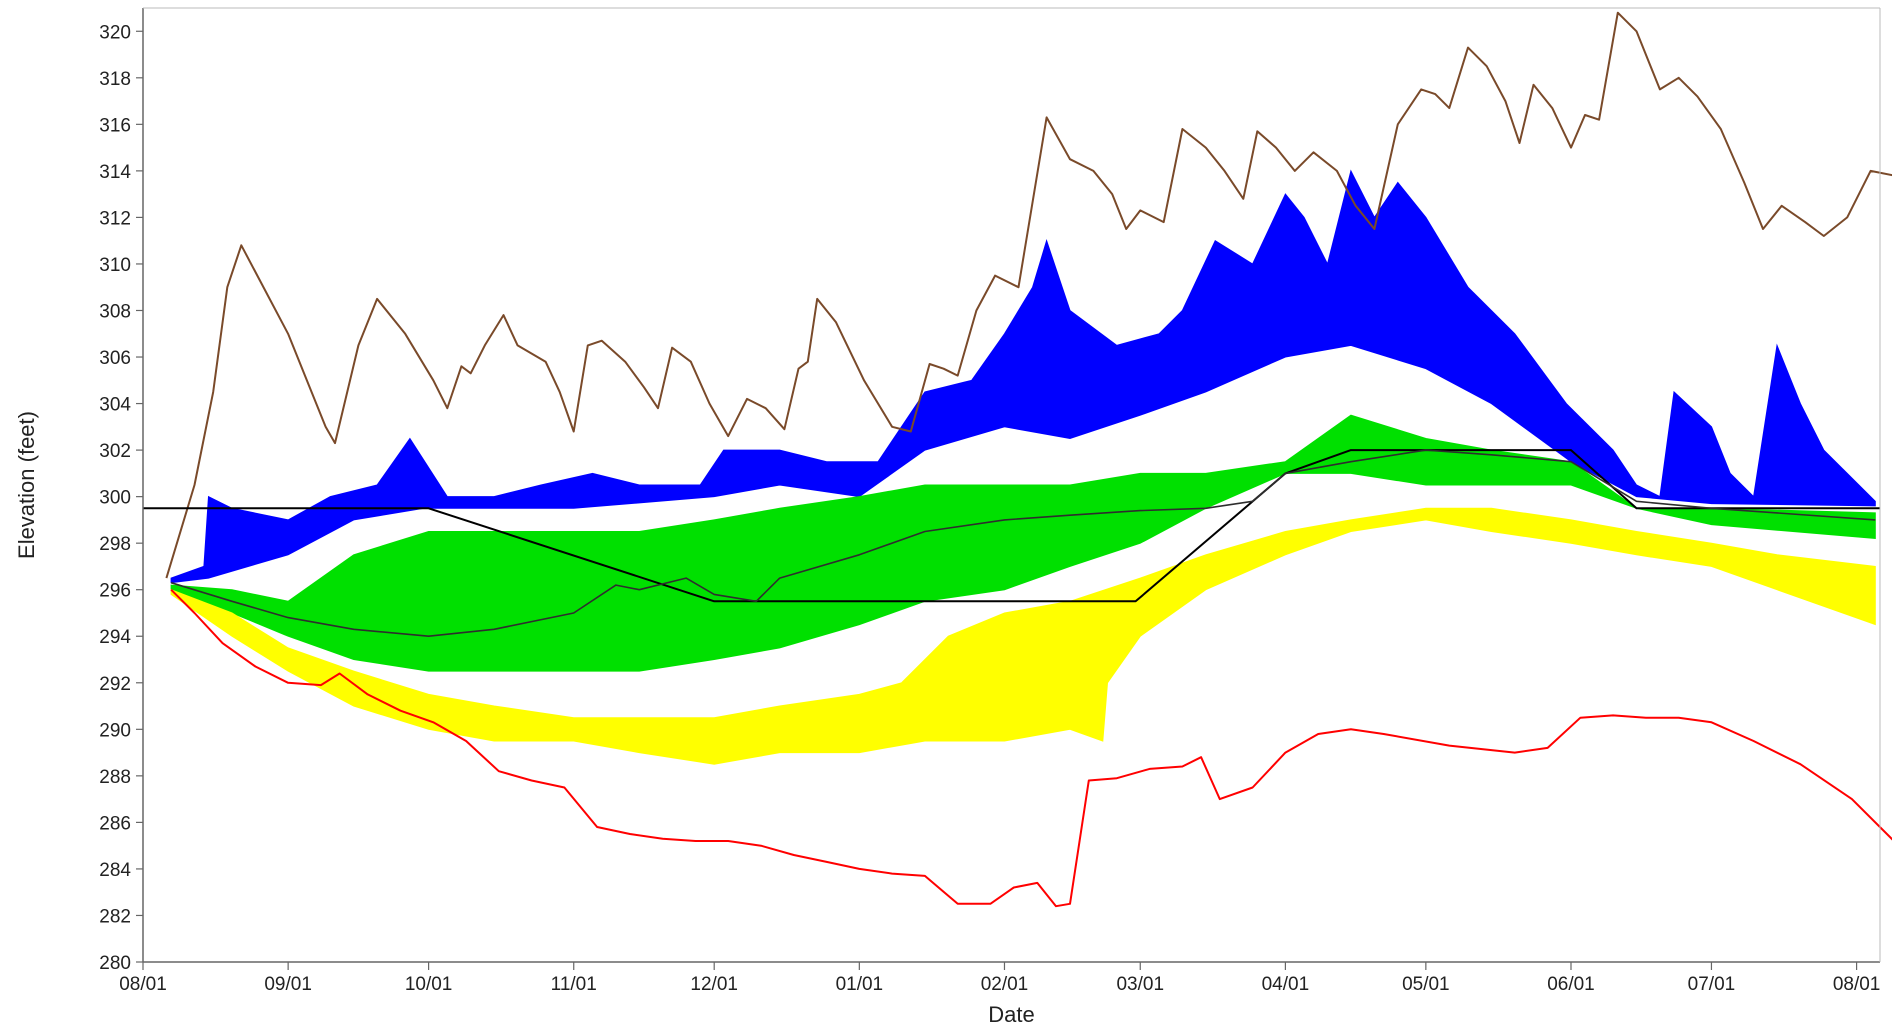  I want to click on x-tick-label: 03/01, so click(1140, 984).